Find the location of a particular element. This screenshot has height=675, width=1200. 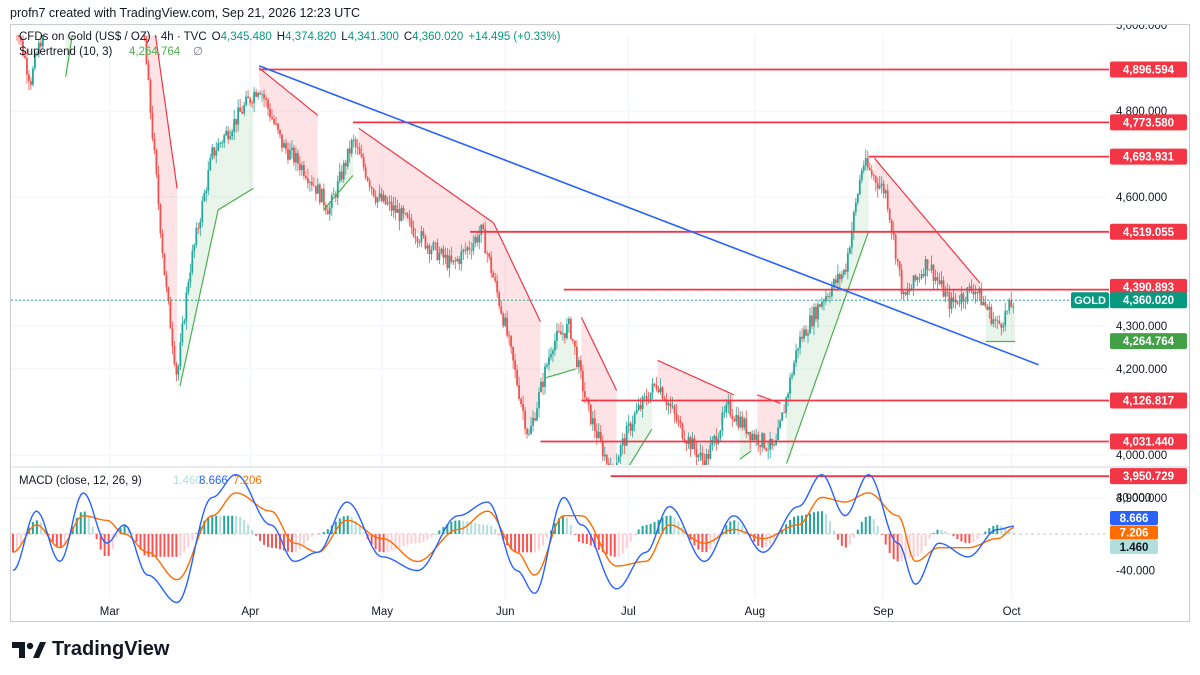

tradingview-logo: TradingView is located at coordinates (90, 649).